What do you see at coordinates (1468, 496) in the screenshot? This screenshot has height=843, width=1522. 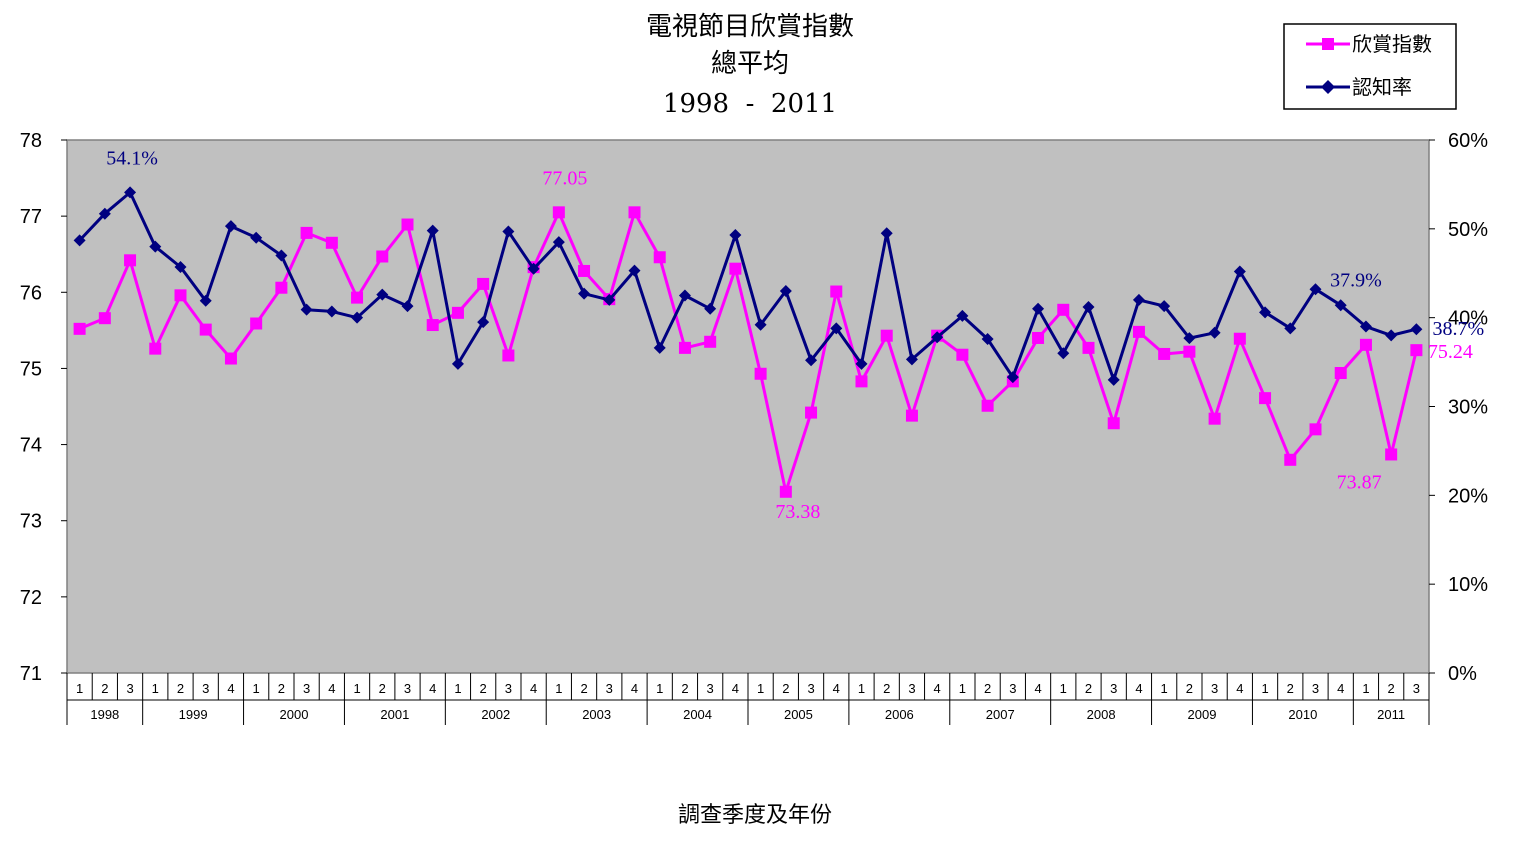 I see `y-right-tick-label: 20%` at bounding box center [1468, 496].